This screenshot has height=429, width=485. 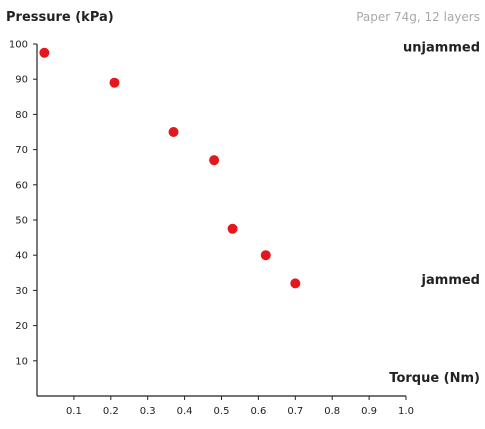 I want to click on x-tick-label: 0.2, so click(x=111, y=411).